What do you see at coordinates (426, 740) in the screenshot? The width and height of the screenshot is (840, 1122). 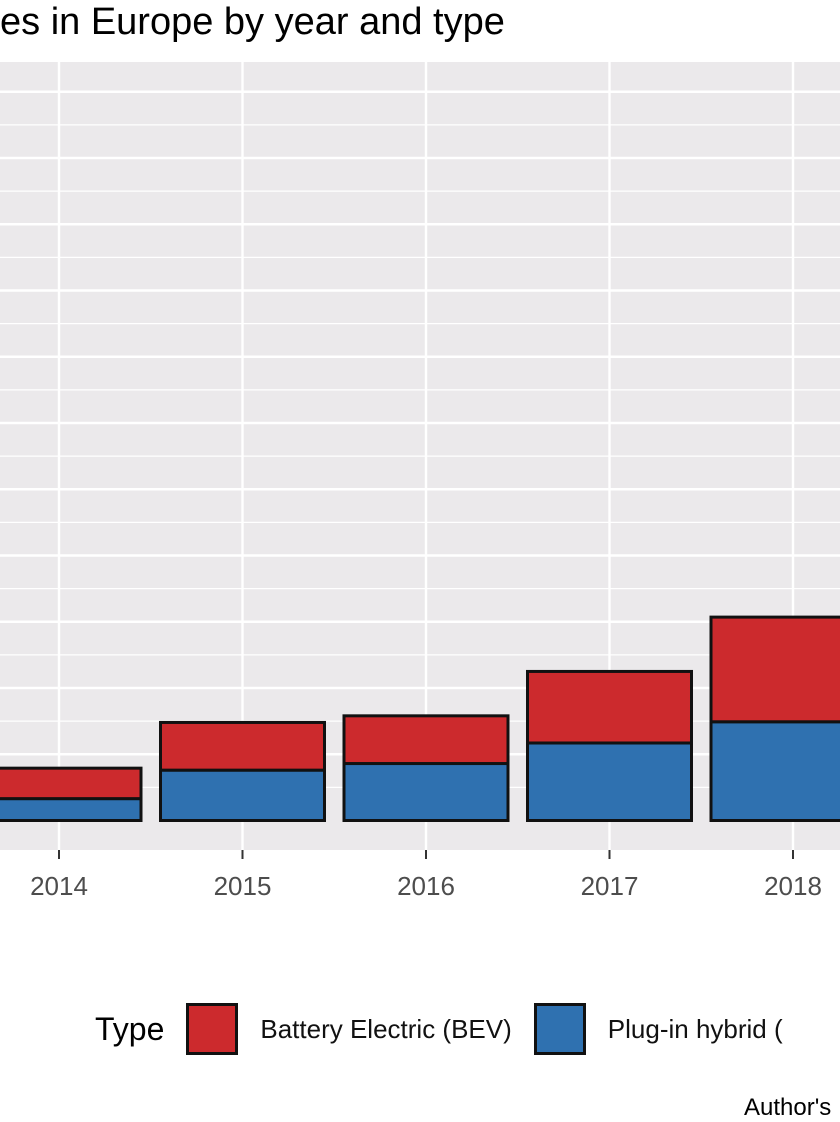 I see `bar-segment-bev-2016` at bounding box center [426, 740].